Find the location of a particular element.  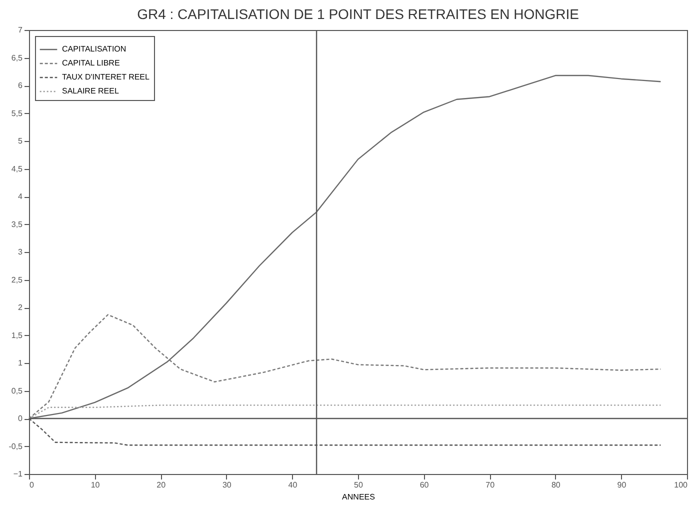

y-tick-label: 1 is located at coordinates (21, 363).